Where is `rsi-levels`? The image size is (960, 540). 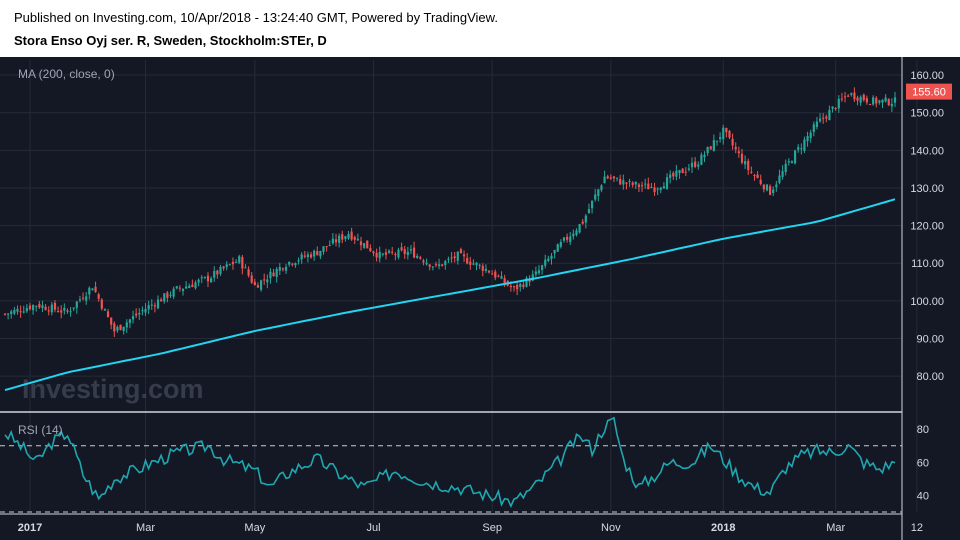
rsi-levels is located at coordinates (451, 479).